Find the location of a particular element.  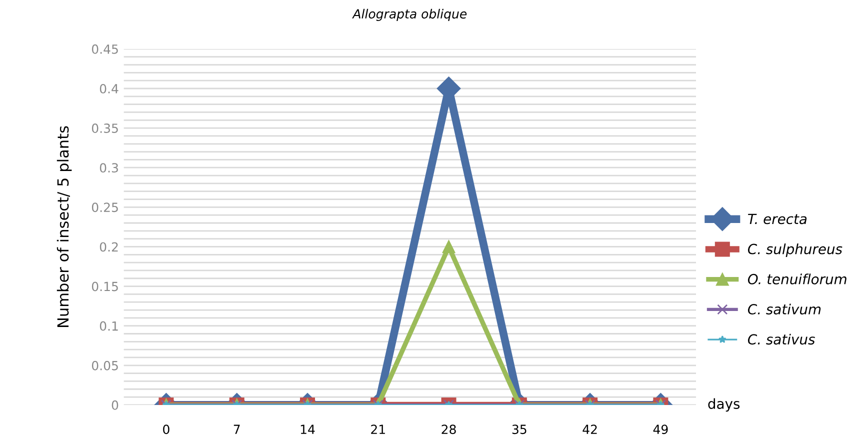

x-tick-label: 35 is located at coordinates (519, 429).